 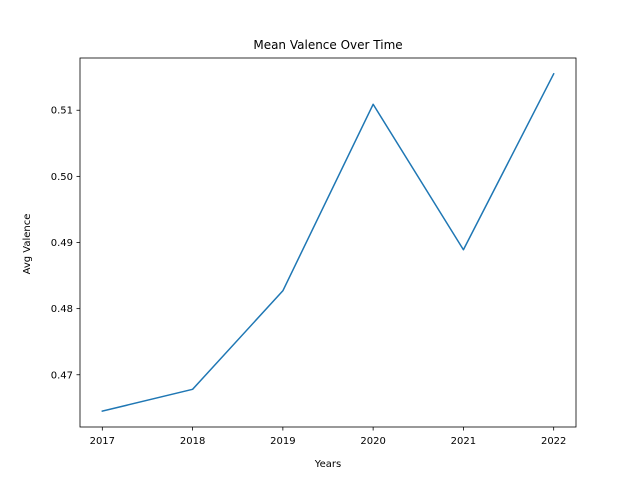 What do you see at coordinates (553, 441) in the screenshot?
I see `x-tick-label: 2022` at bounding box center [553, 441].